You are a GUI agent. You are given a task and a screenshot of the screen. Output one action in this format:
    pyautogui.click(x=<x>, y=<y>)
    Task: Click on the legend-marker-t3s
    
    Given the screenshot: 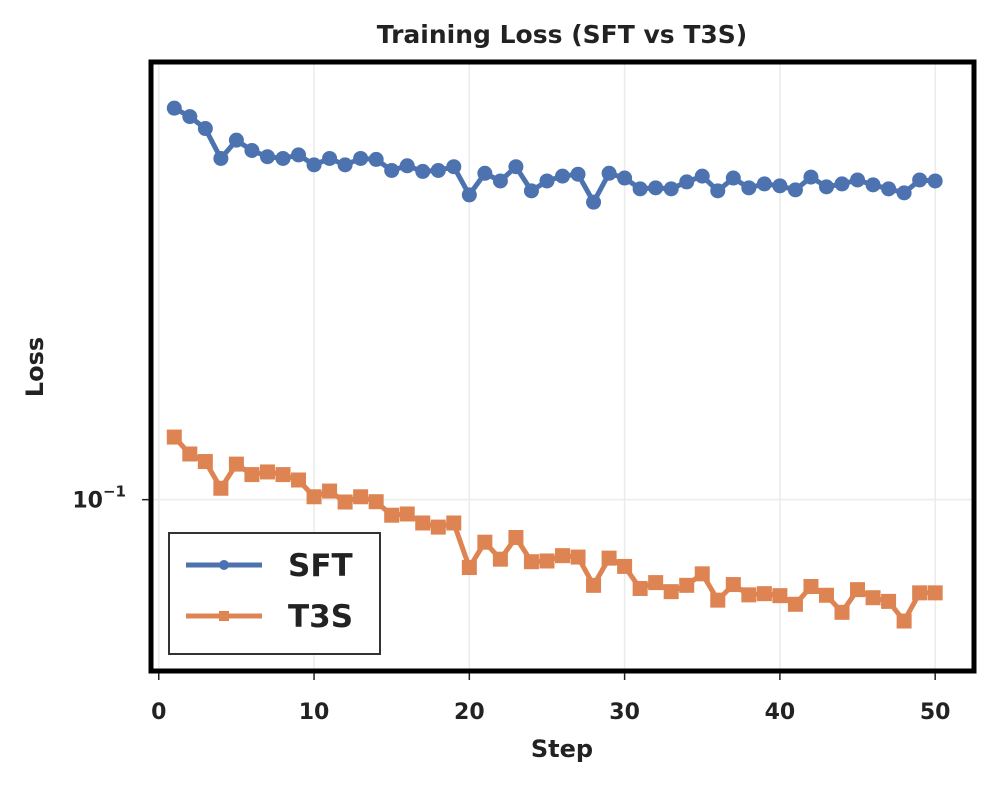 What is the action you would take?
    pyautogui.click(x=224, y=616)
    